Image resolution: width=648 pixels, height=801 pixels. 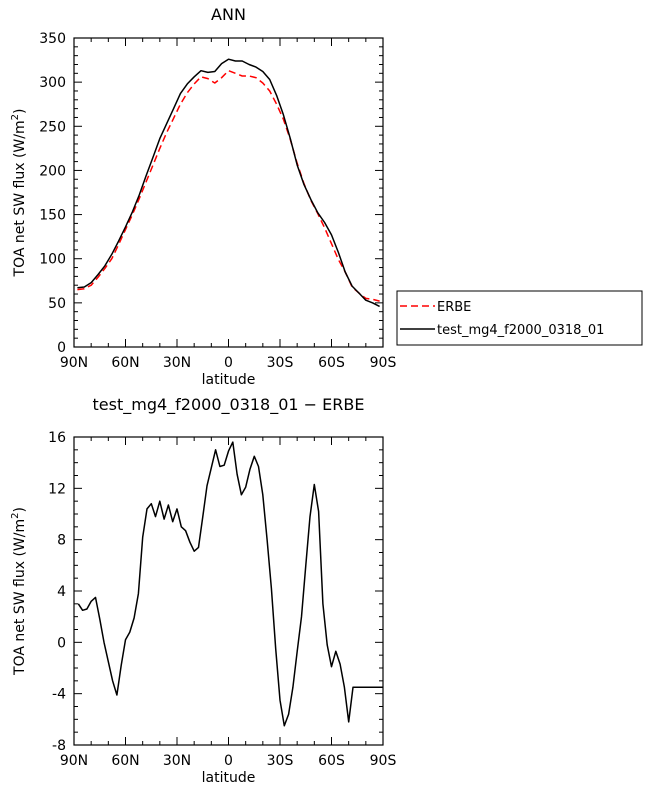 I want to click on y-tick-label: 12, so click(x=57, y=489).